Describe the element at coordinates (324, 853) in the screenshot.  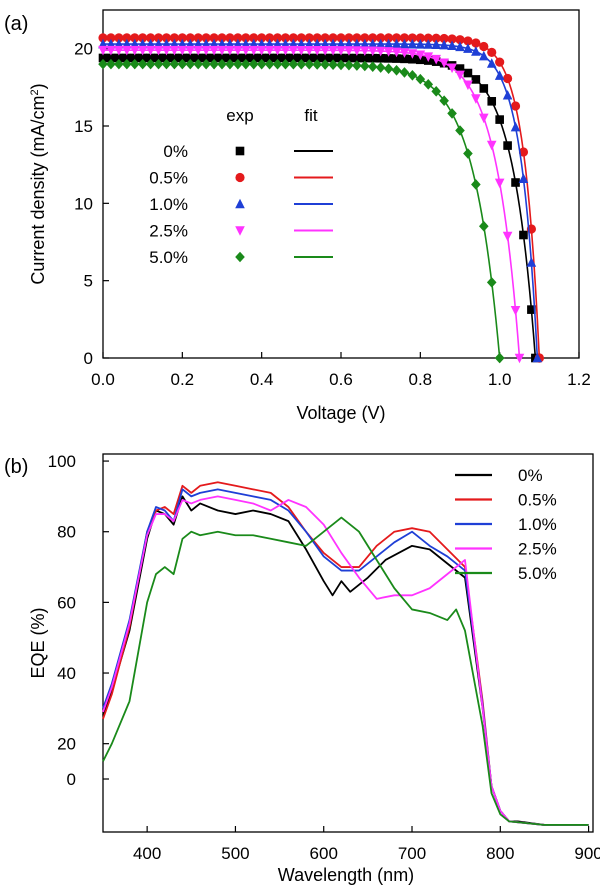
I see `x-tick-label: 600` at that location.